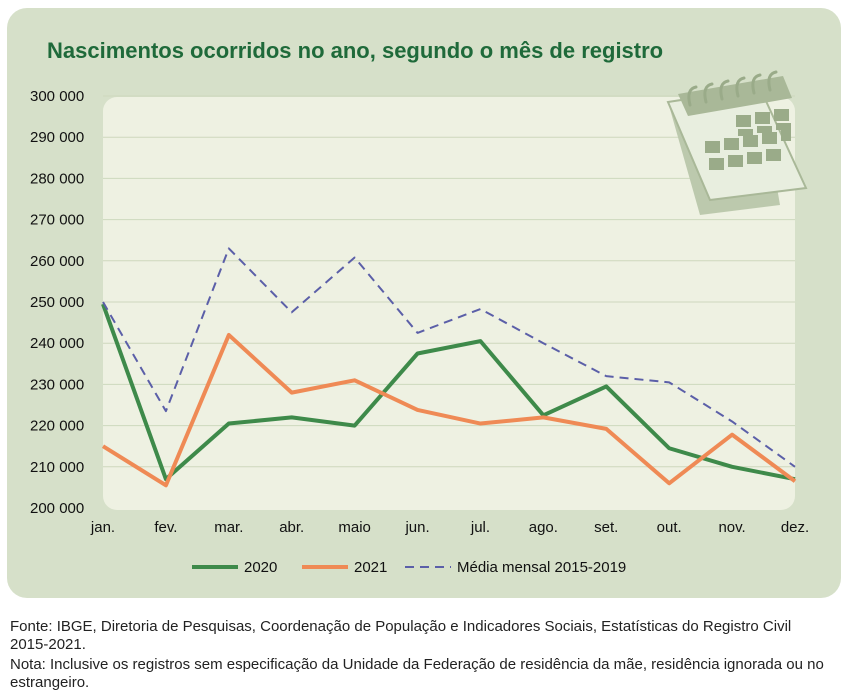  What do you see at coordinates (57, 96) in the screenshot?
I see `y-tick-label: 300 000` at bounding box center [57, 96].